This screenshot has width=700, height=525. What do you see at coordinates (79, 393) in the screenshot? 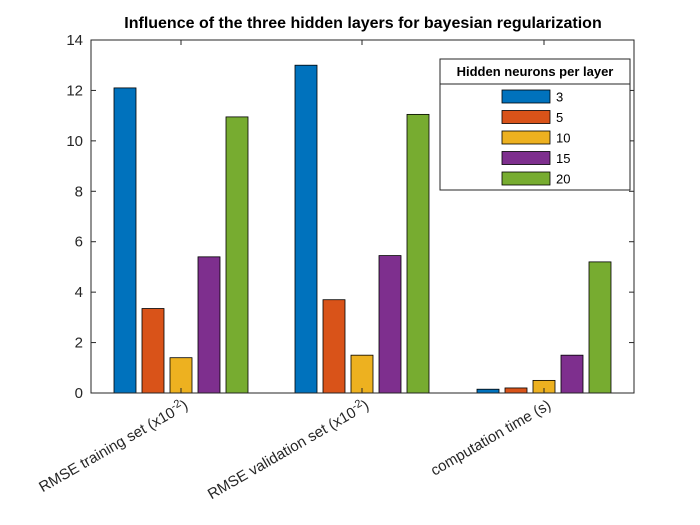
I see `y-tick-label: 0` at bounding box center [79, 393].